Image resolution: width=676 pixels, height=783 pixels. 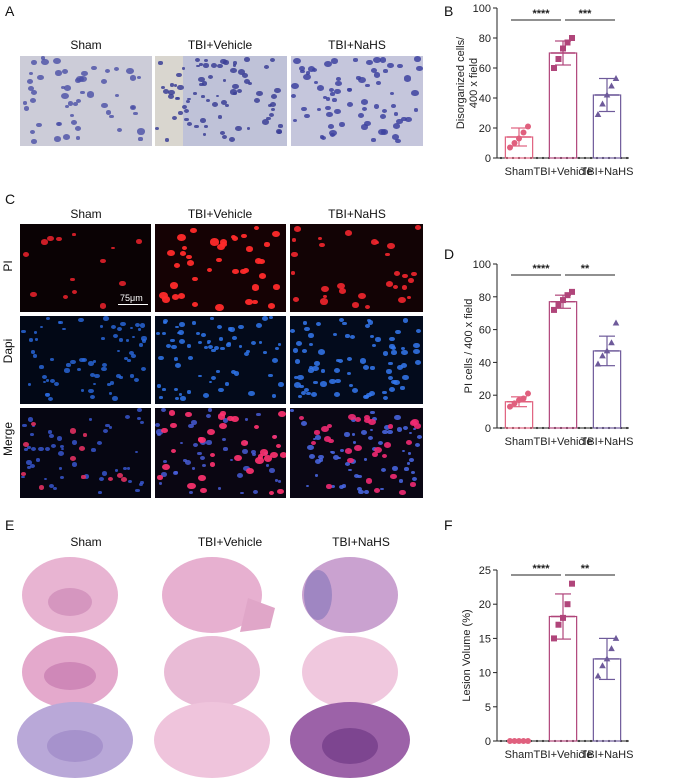 What do you see at coordinates (220, 214) in the screenshot?
I see `panel-c-label-vehicle: TBI+Vehicle` at bounding box center [220, 214].